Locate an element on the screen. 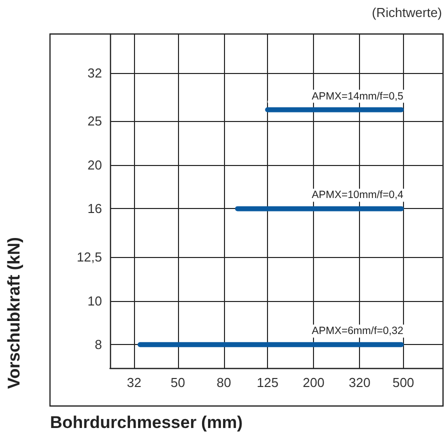 This screenshot has height=445, width=444. y-tick-label: 8 is located at coordinates (98, 344).